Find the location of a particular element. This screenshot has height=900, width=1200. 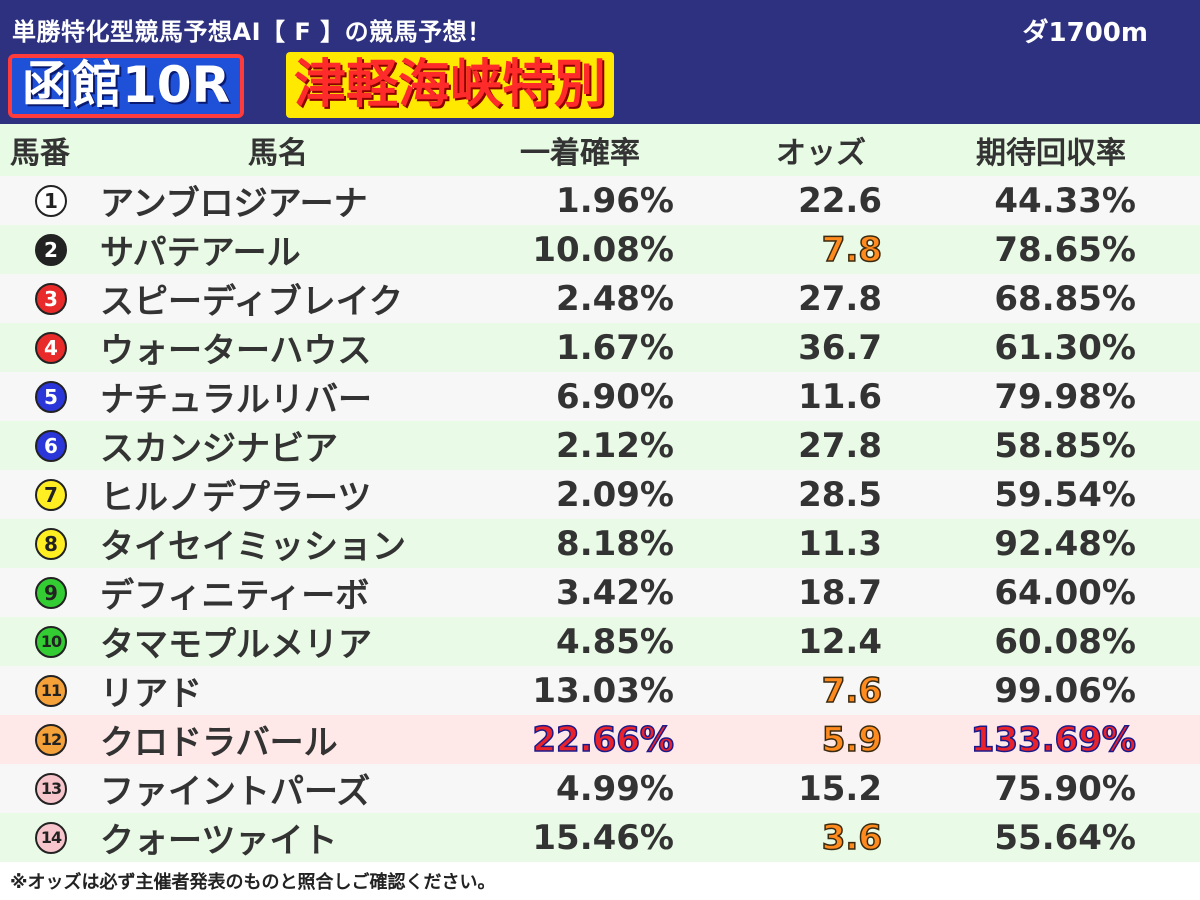

odds: 12.4 is located at coordinates (791, 641).